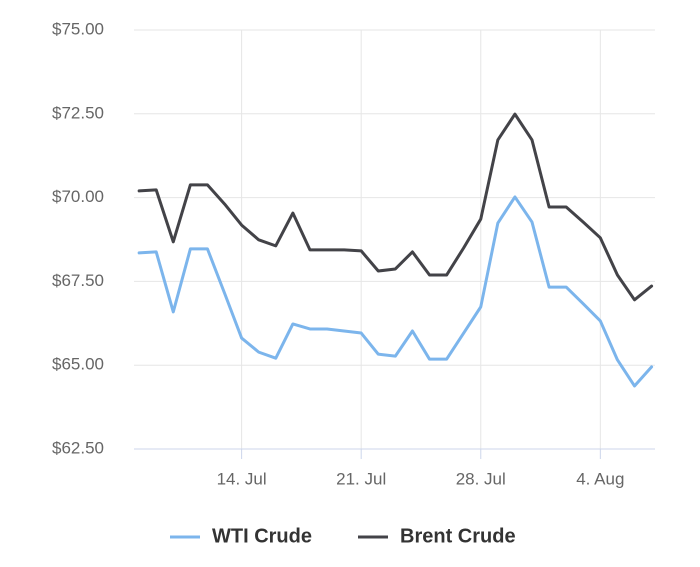  I want to click on x-tick-label: 28. Jul, so click(481, 478).